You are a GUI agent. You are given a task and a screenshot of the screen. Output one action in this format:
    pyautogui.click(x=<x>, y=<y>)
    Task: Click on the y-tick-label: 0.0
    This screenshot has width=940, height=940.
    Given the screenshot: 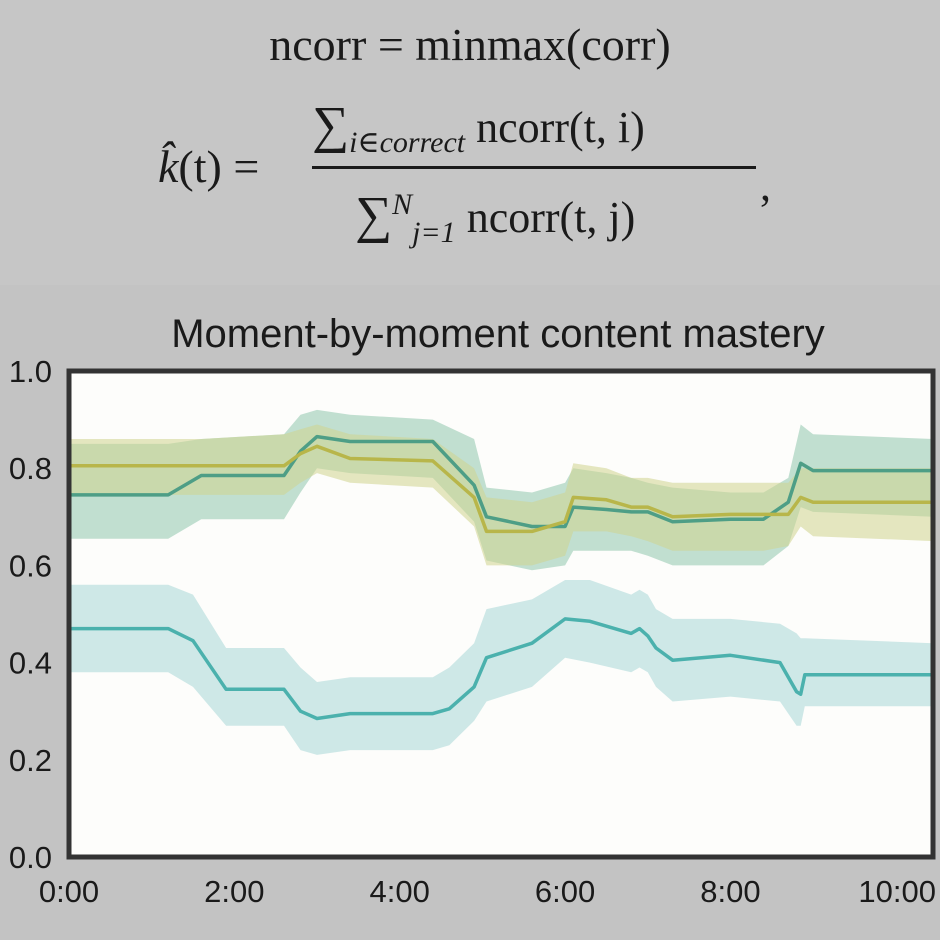 What is the action you would take?
    pyautogui.click(x=30, y=857)
    